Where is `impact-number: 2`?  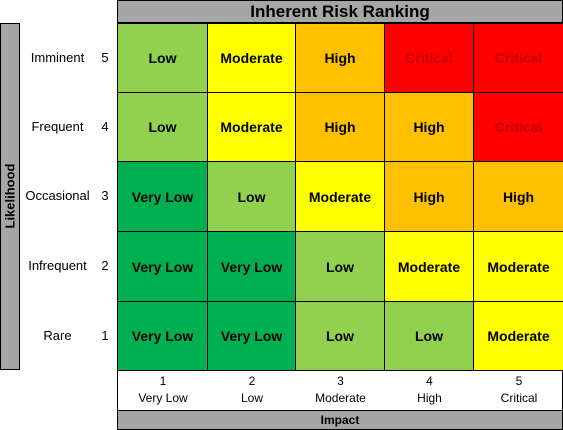
impact-number: 2 is located at coordinates (252, 381).